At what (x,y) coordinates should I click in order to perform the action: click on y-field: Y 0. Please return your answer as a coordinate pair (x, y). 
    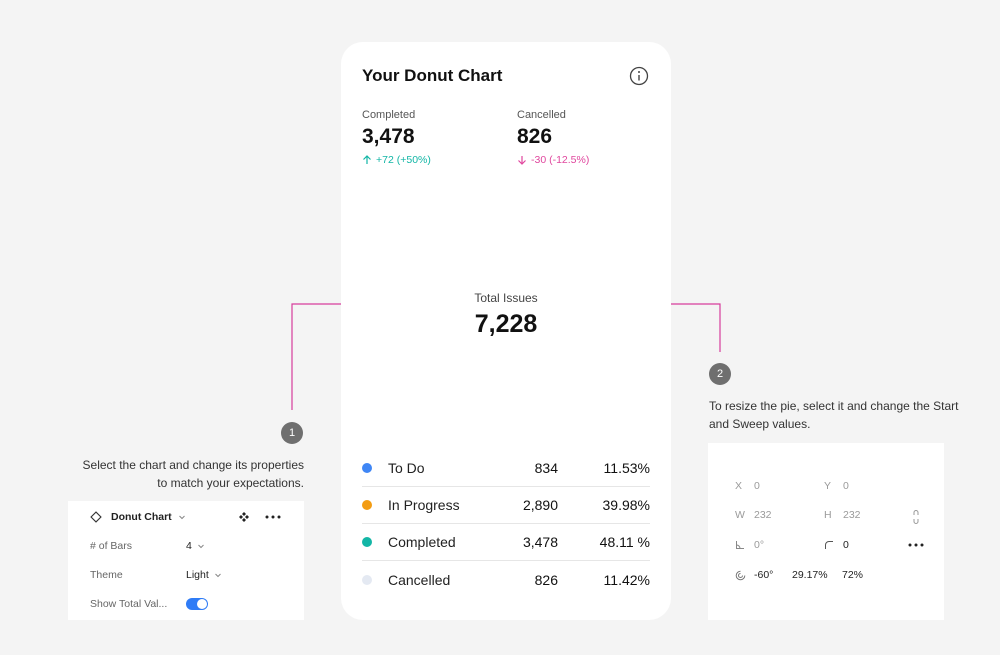
    Looking at the image, I should click on (836, 486).